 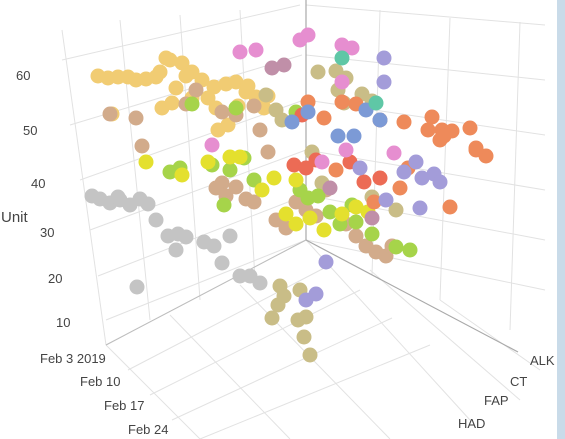 I want to click on z-tick-label: 40, so click(x=38, y=183).